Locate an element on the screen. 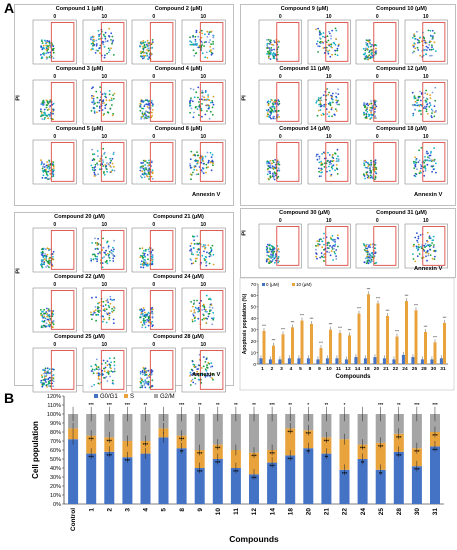 This screenshot has height=550, width=457. x-axis-title: Compounds is located at coordinates (354, 377).